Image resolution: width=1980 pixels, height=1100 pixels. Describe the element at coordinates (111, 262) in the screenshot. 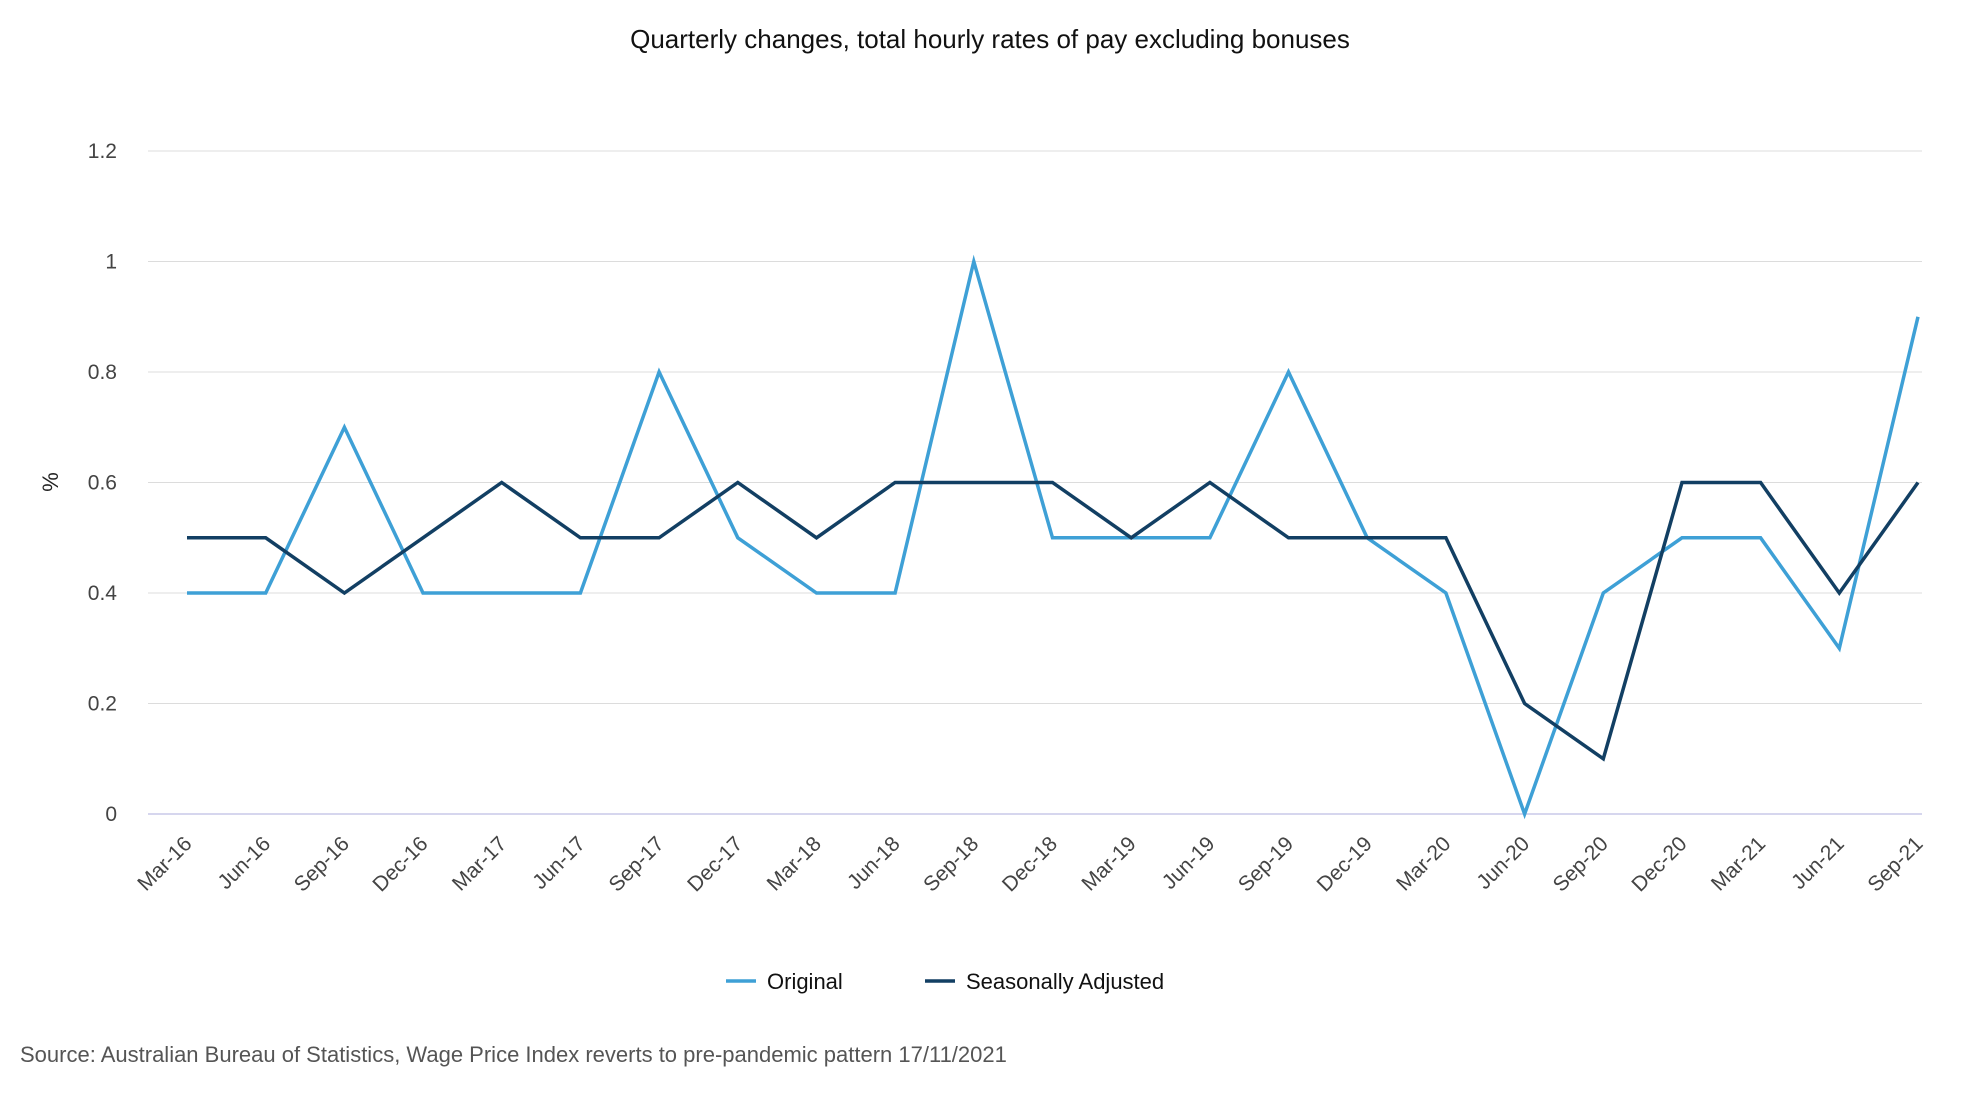

I see `y-tick-label: 1` at that location.